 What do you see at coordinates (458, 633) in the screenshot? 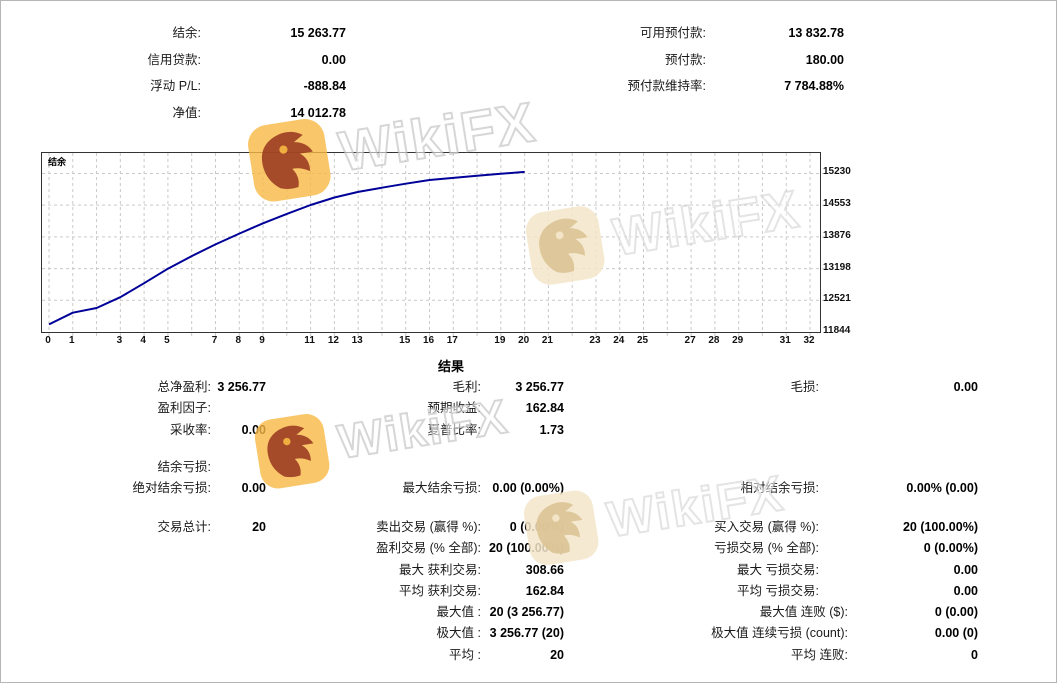
I see `stat-label: 极大值 :` at bounding box center [458, 633].